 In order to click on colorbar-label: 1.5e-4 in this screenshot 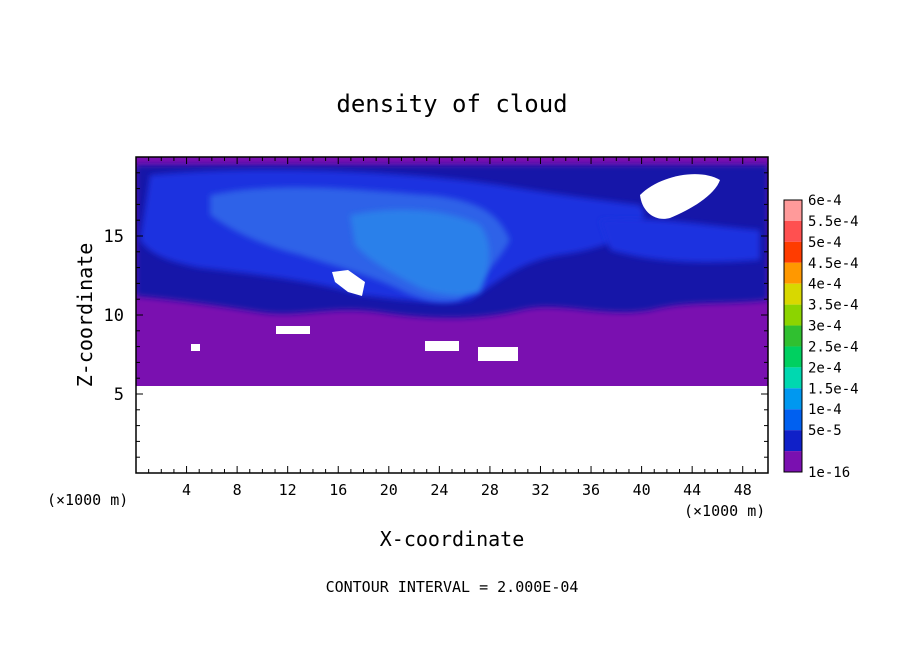, I will do `click(833, 389)`.